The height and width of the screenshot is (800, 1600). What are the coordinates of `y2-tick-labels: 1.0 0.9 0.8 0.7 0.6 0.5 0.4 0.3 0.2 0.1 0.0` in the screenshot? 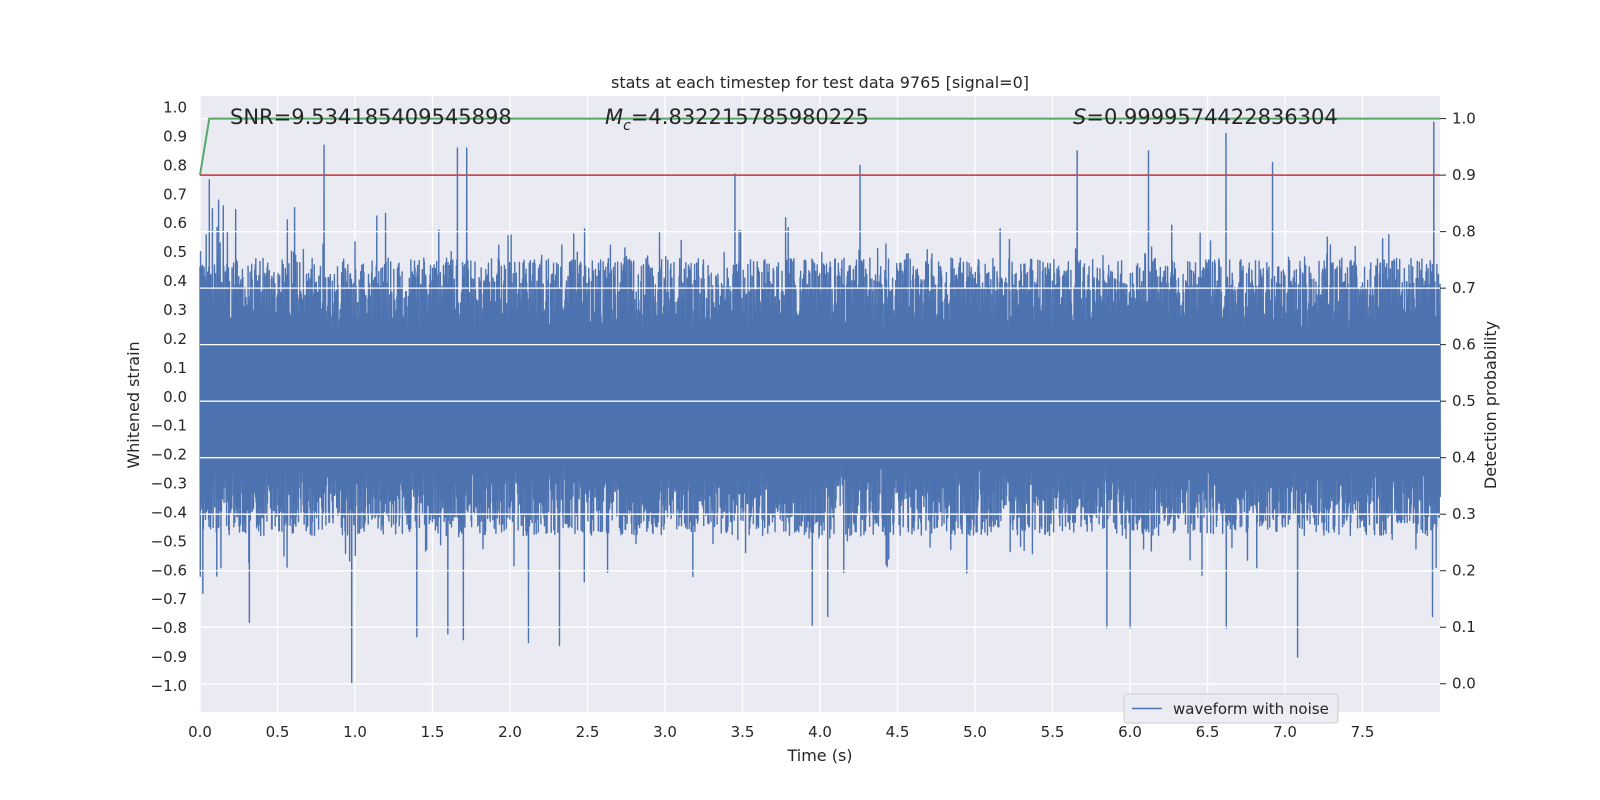 It's located at (1464, 401).